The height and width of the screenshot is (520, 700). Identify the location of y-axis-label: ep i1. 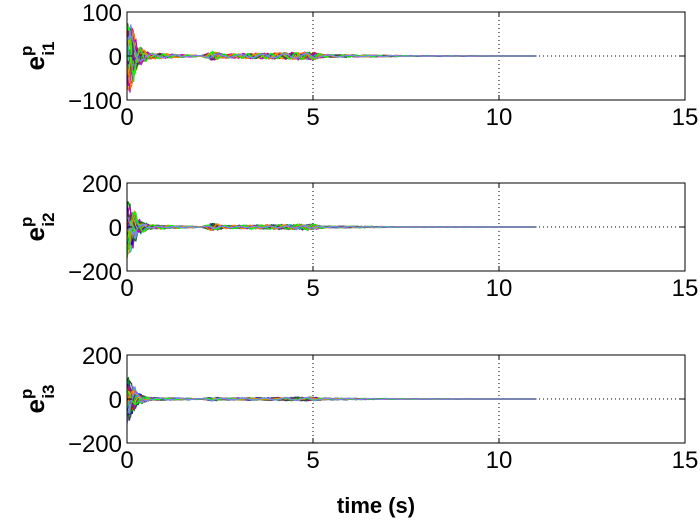
(37, 55).